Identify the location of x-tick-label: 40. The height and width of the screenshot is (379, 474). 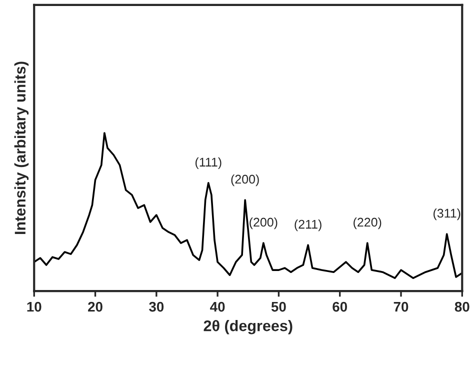
(217, 307).